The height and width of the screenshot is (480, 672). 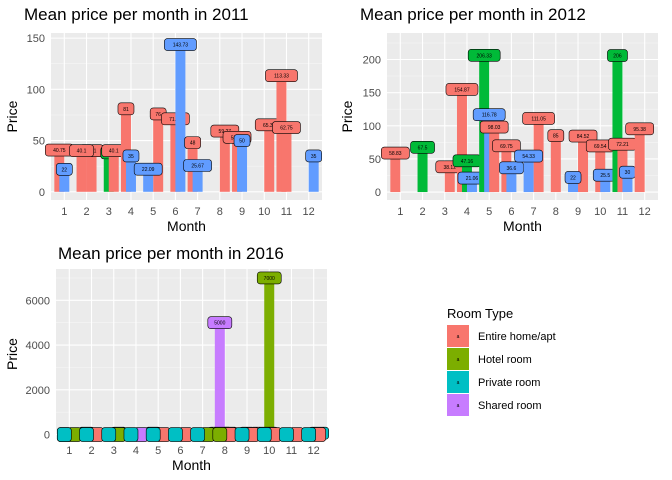 What do you see at coordinates (191, 354) in the screenshot?
I see `panel-background` at bounding box center [191, 354].